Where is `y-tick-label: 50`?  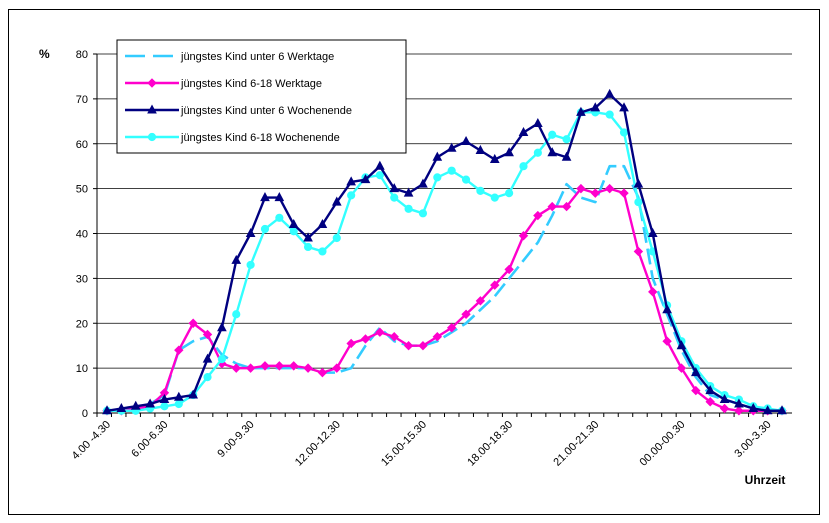
y-tick-label: 50 is located at coordinates (82, 190).